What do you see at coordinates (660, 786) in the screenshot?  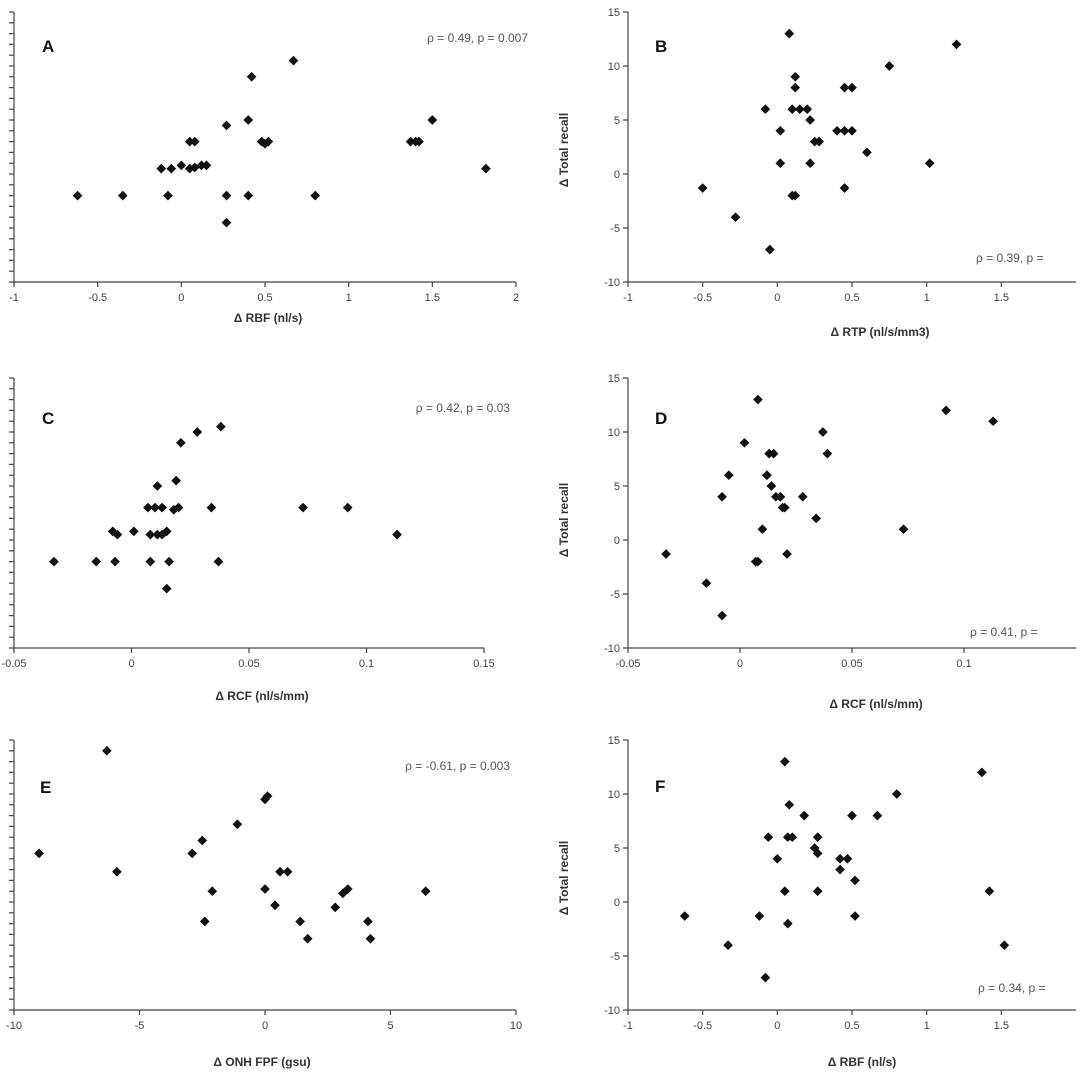 I see `panel-letter: F` at bounding box center [660, 786].